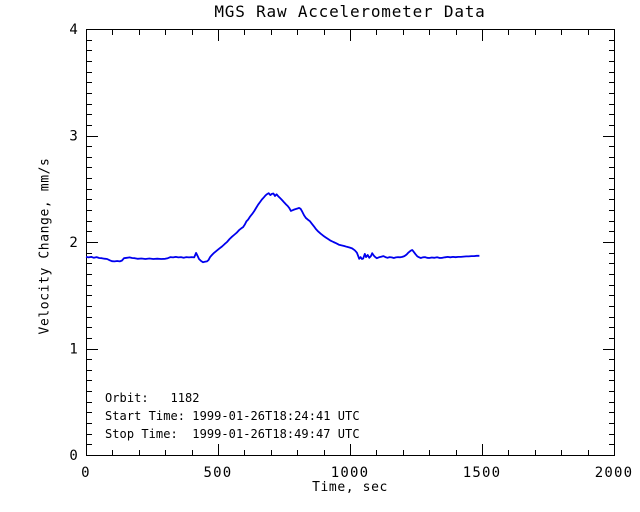 The image size is (640, 512). Describe the element at coordinates (45, 246) in the screenshot. I see `y-axis-label: Velocity Change, mm/s` at that location.